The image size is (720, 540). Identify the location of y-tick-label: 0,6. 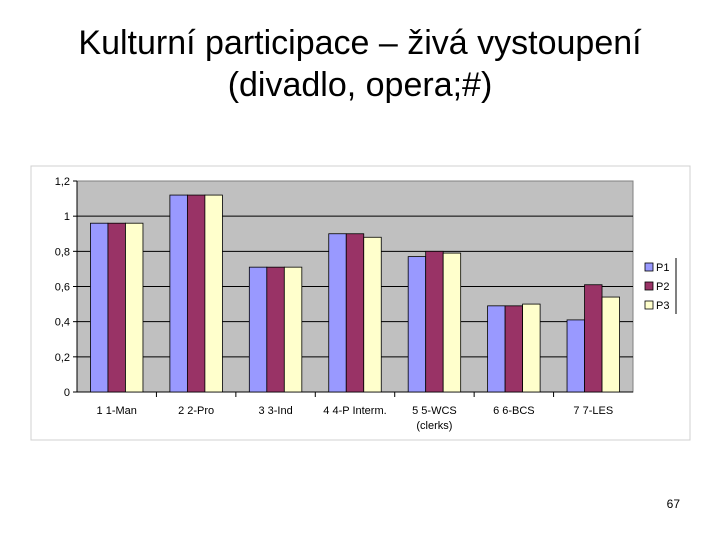
(62, 288).